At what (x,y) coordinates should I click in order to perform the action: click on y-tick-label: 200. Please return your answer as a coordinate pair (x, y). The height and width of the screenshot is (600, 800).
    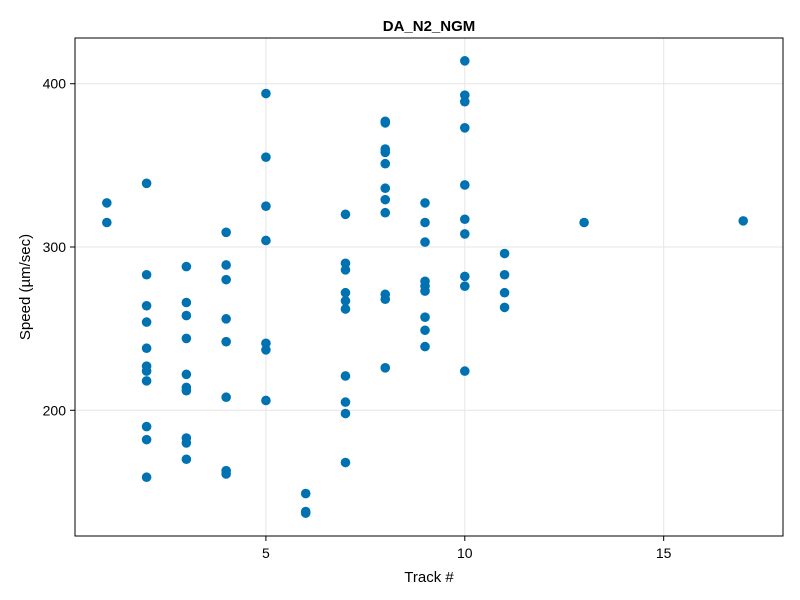
    Looking at the image, I should click on (55, 410).